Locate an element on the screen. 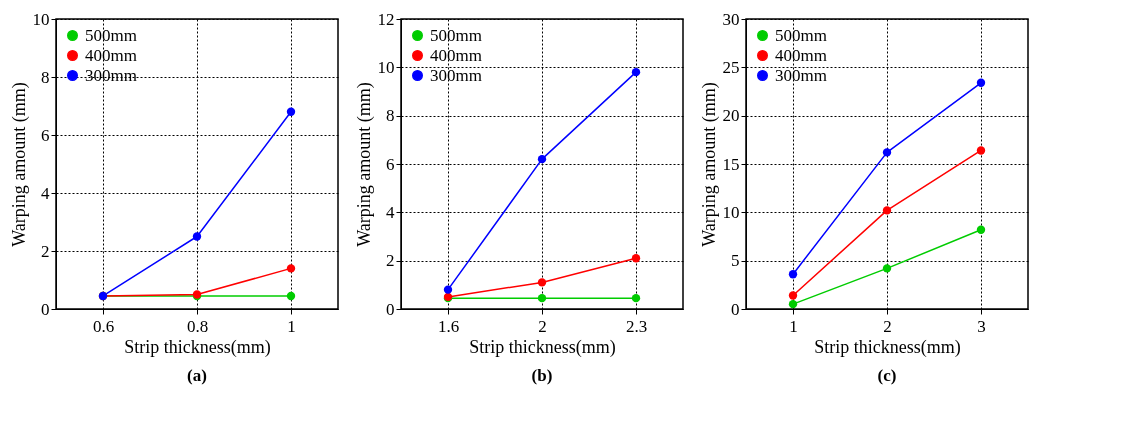 This screenshot has height=421, width=1131. text: (c) is located at coordinates (887, 375).